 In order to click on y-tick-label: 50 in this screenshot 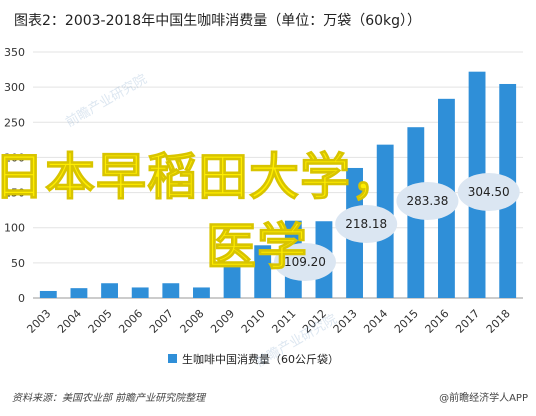, I will do `click(18, 263)`.